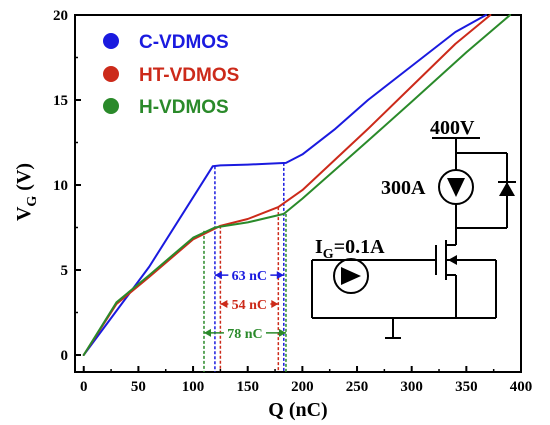 Image resolution: width=550 pixels, height=425 pixels. I want to click on span-annotations: 63 nC 54 nC 78 nC, so click(244, 304).